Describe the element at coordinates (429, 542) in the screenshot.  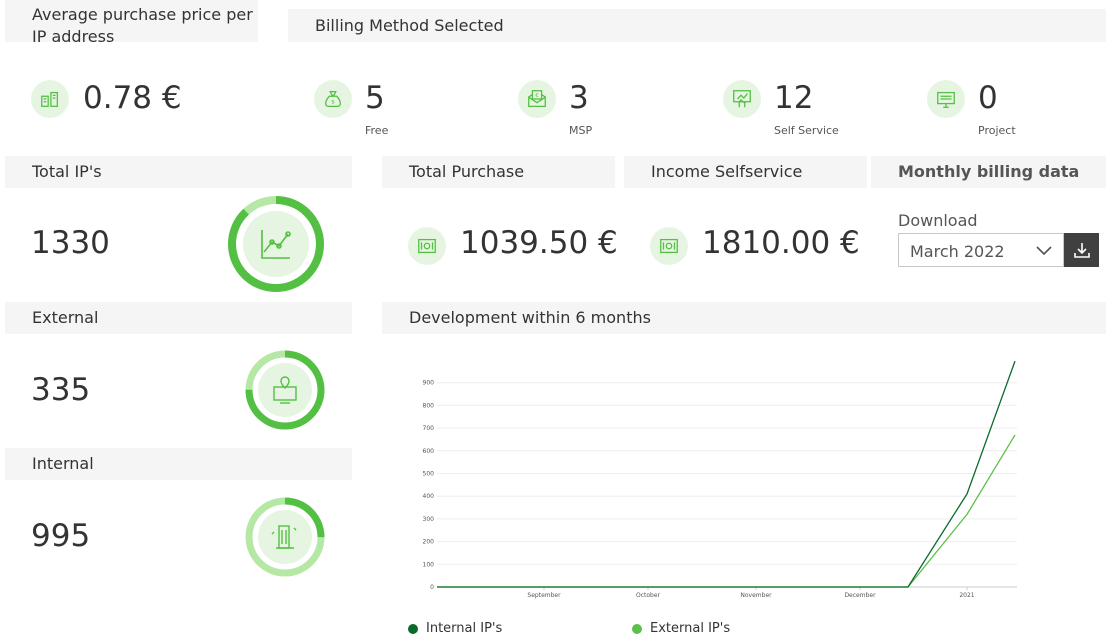
I see `y-tick-label: 200` at that location.